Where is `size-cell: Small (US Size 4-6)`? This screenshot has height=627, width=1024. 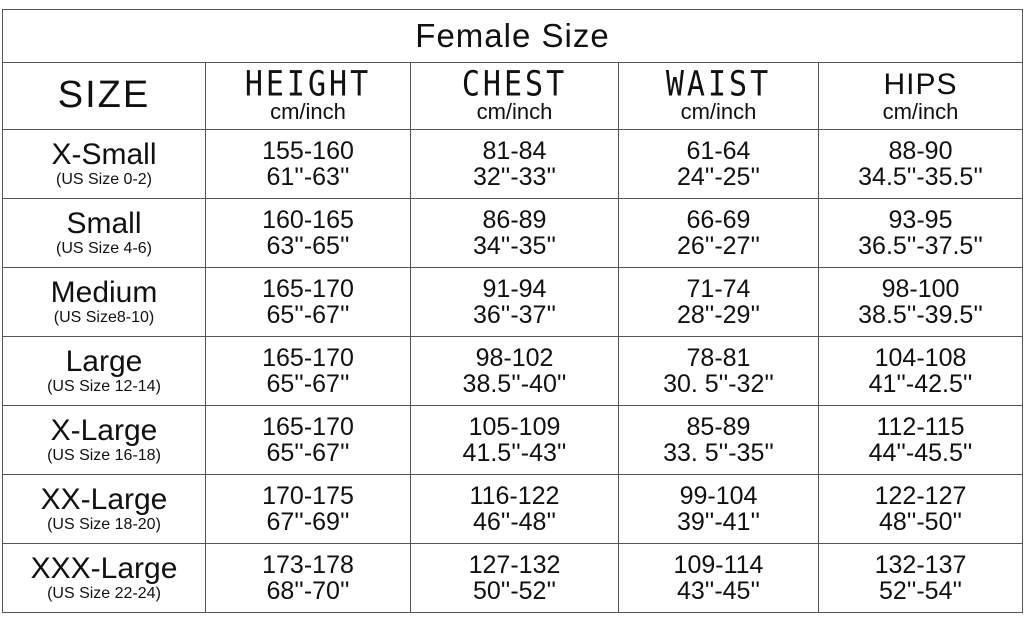
size-cell: Small (US Size 4-6) is located at coordinates (104, 233).